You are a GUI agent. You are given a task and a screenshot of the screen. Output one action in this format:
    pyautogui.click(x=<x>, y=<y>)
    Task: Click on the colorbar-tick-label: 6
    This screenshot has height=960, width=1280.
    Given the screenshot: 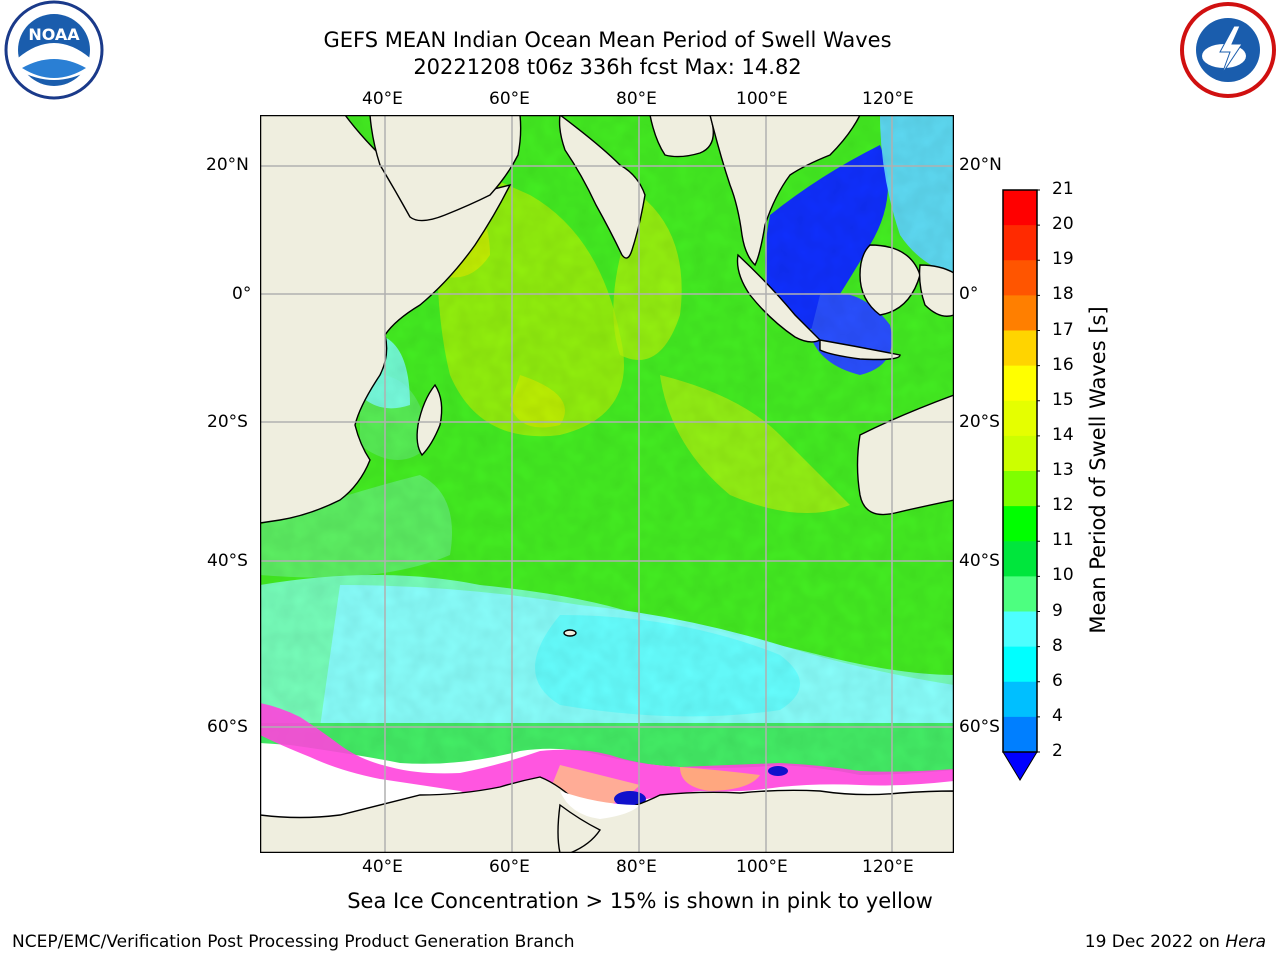 What is the action you would take?
    pyautogui.click(x=1057, y=680)
    